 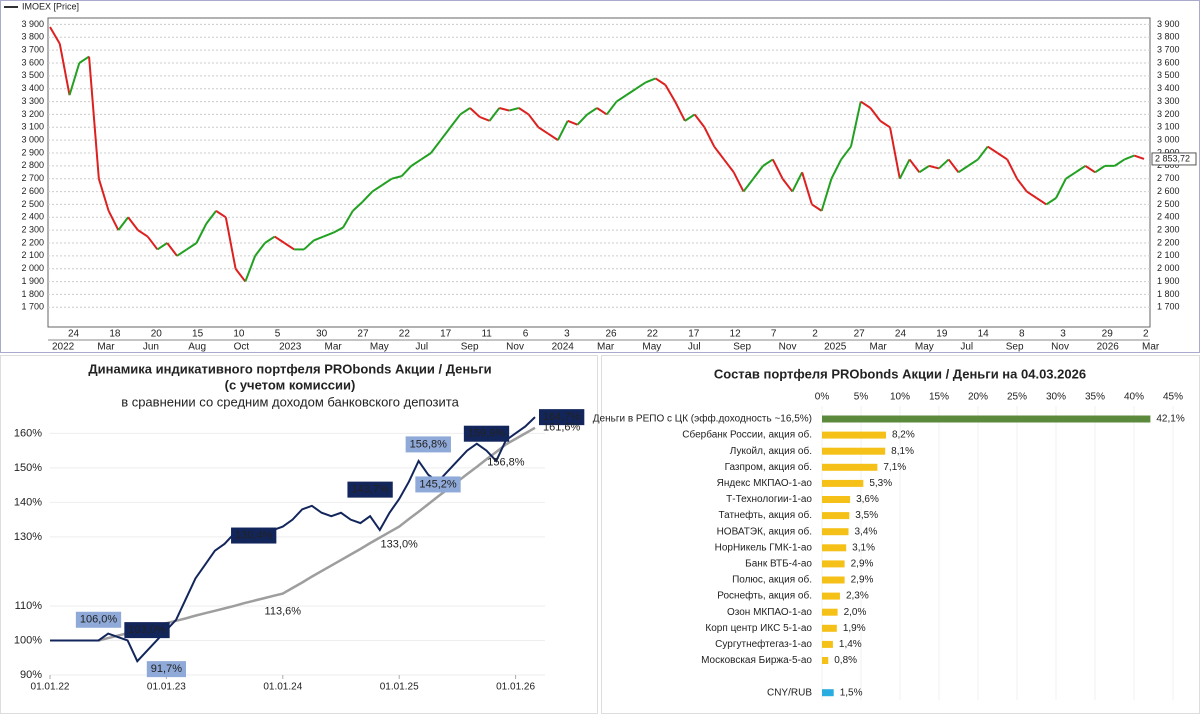 What do you see at coordinates (978, 397) in the screenshot?
I see `x-tick-label: 20%` at bounding box center [978, 397].